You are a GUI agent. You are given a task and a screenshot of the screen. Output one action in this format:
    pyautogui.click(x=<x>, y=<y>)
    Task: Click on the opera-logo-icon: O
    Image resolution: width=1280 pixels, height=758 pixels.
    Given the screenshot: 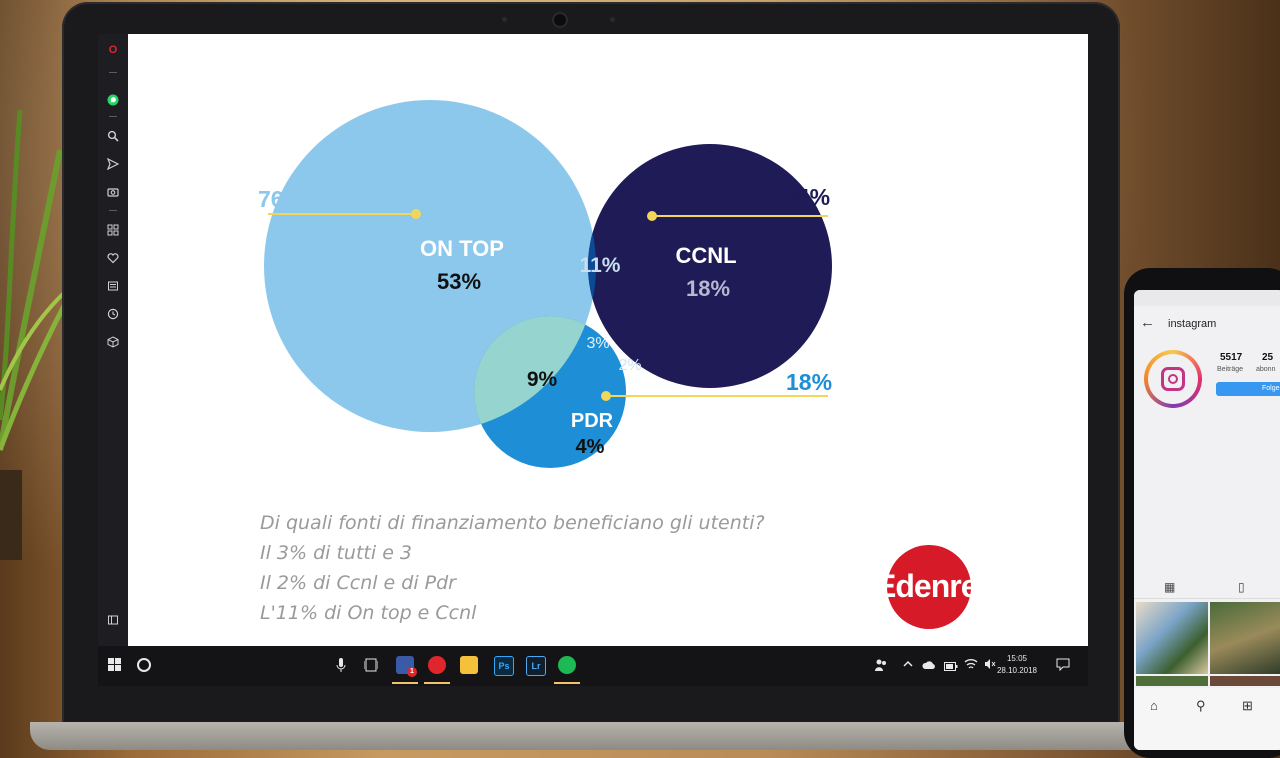 What is the action you would take?
    pyautogui.click(x=113, y=50)
    